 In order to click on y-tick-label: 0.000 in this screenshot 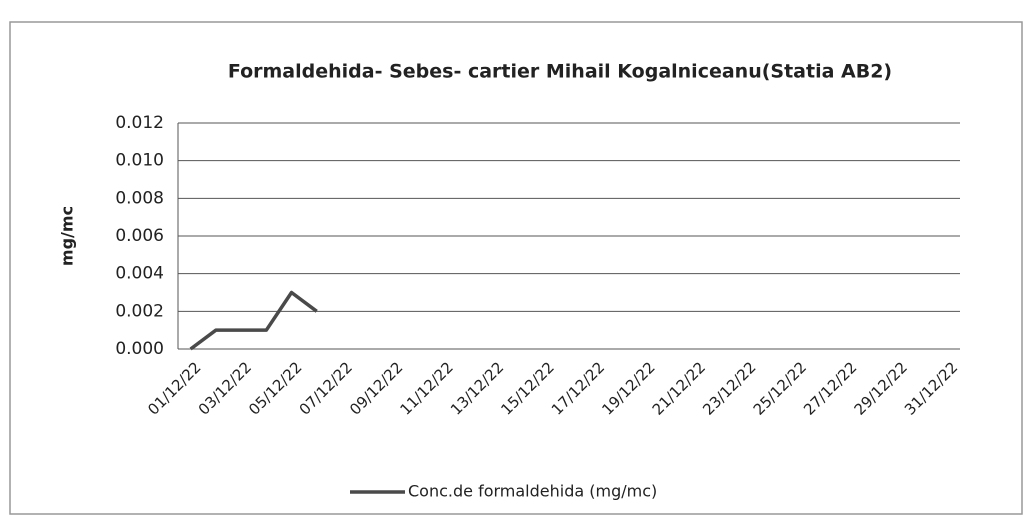, I will do `click(139, 349)`.